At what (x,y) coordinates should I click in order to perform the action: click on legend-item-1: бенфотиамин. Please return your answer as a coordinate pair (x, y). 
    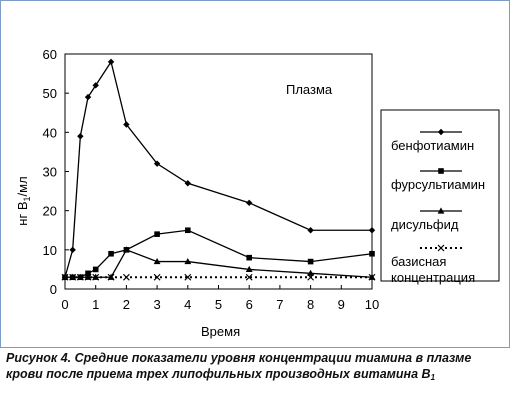
    Looking at the image, I should click on (432, 140).